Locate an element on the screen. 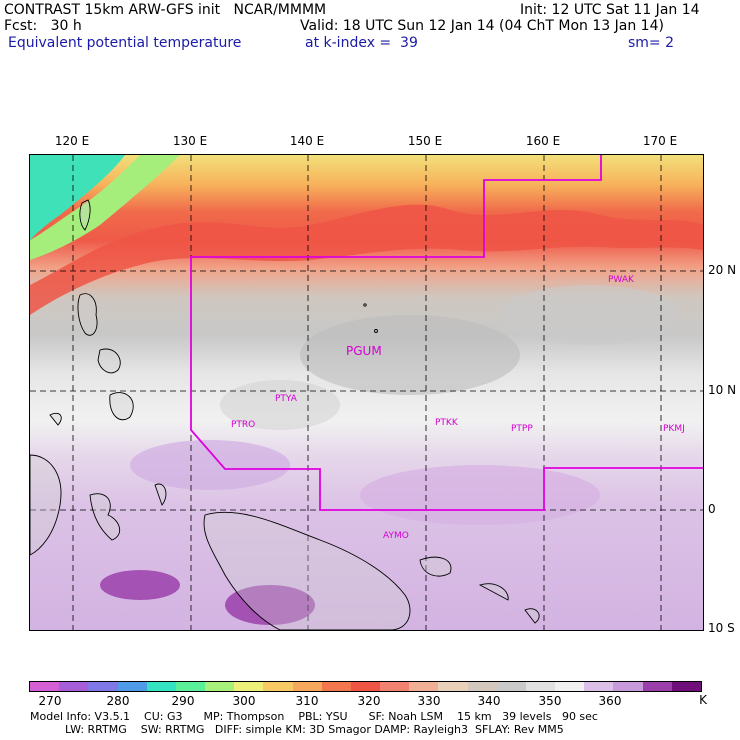 The width and height of the screenshot is (740, 740). island-borneo is located at coordinates (46, 505).